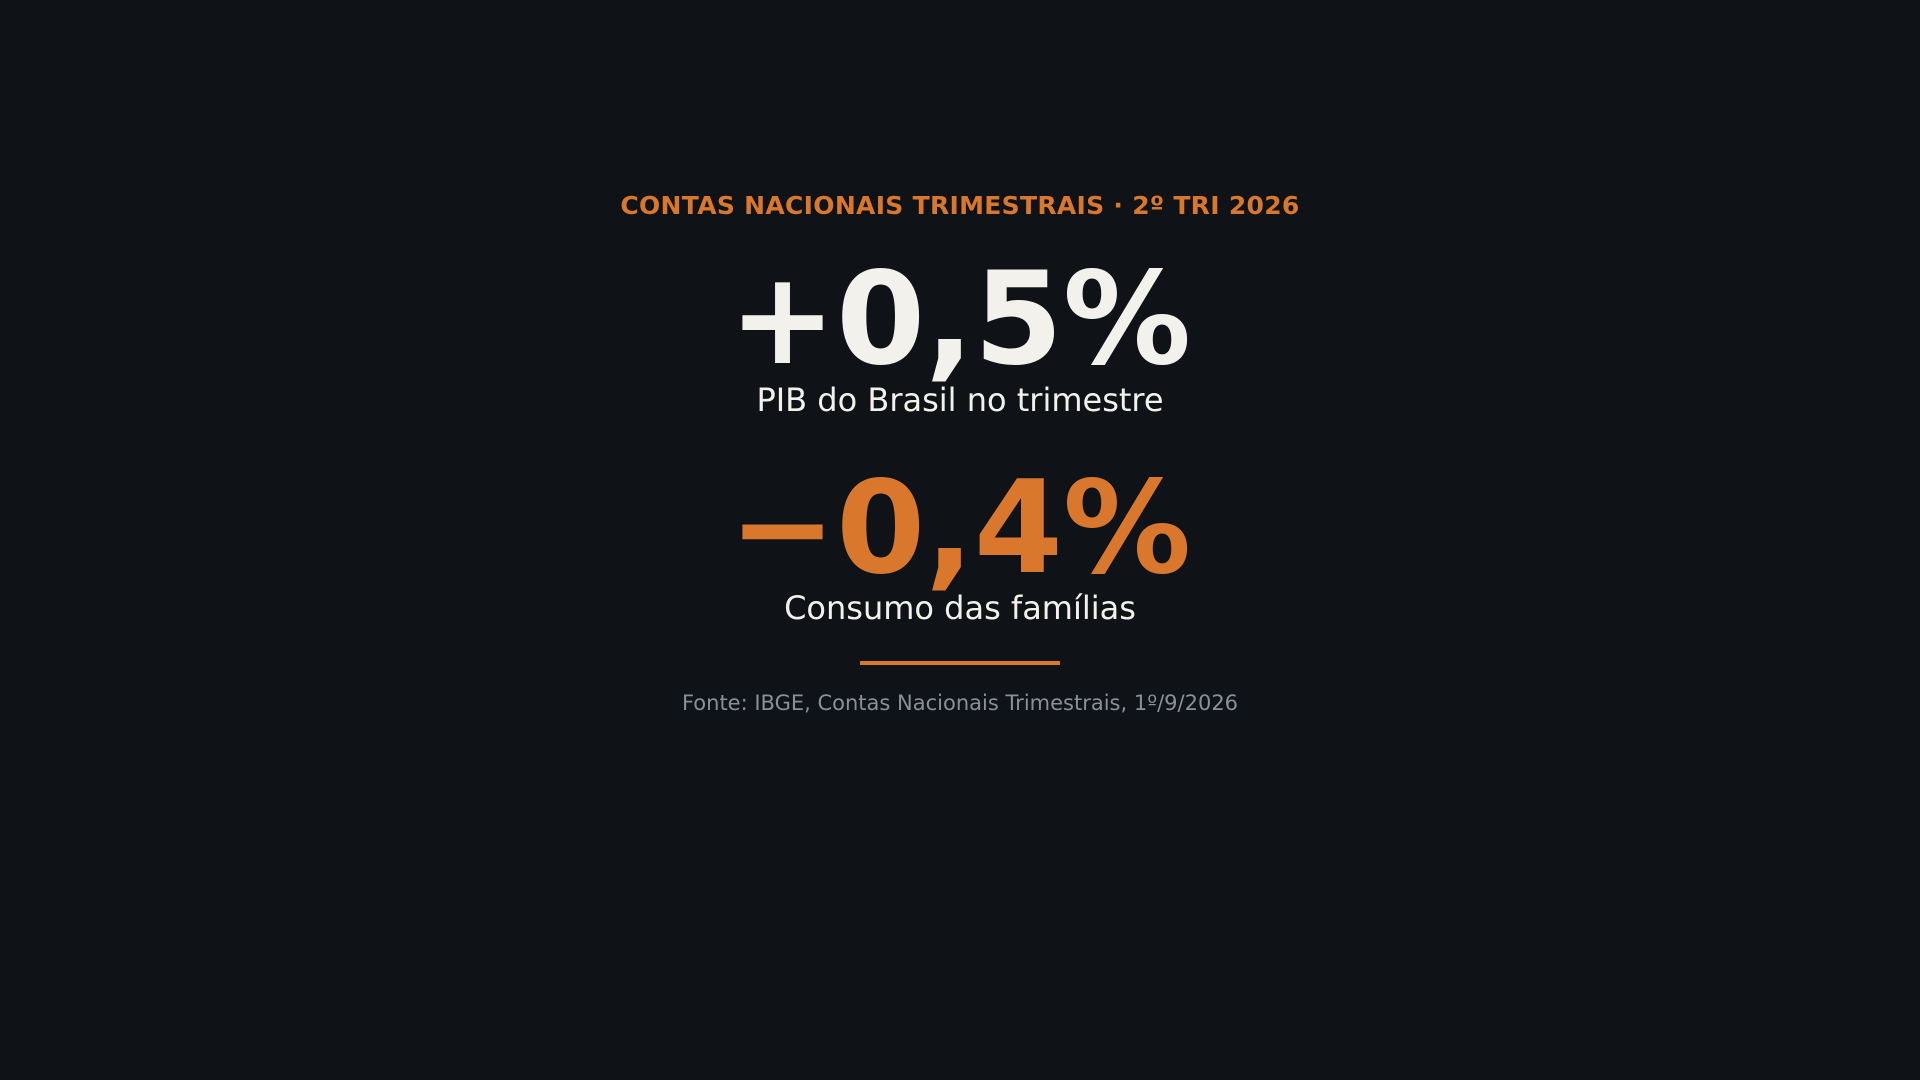  I want to click on stat-value: +0,5%, so click(960, 319).